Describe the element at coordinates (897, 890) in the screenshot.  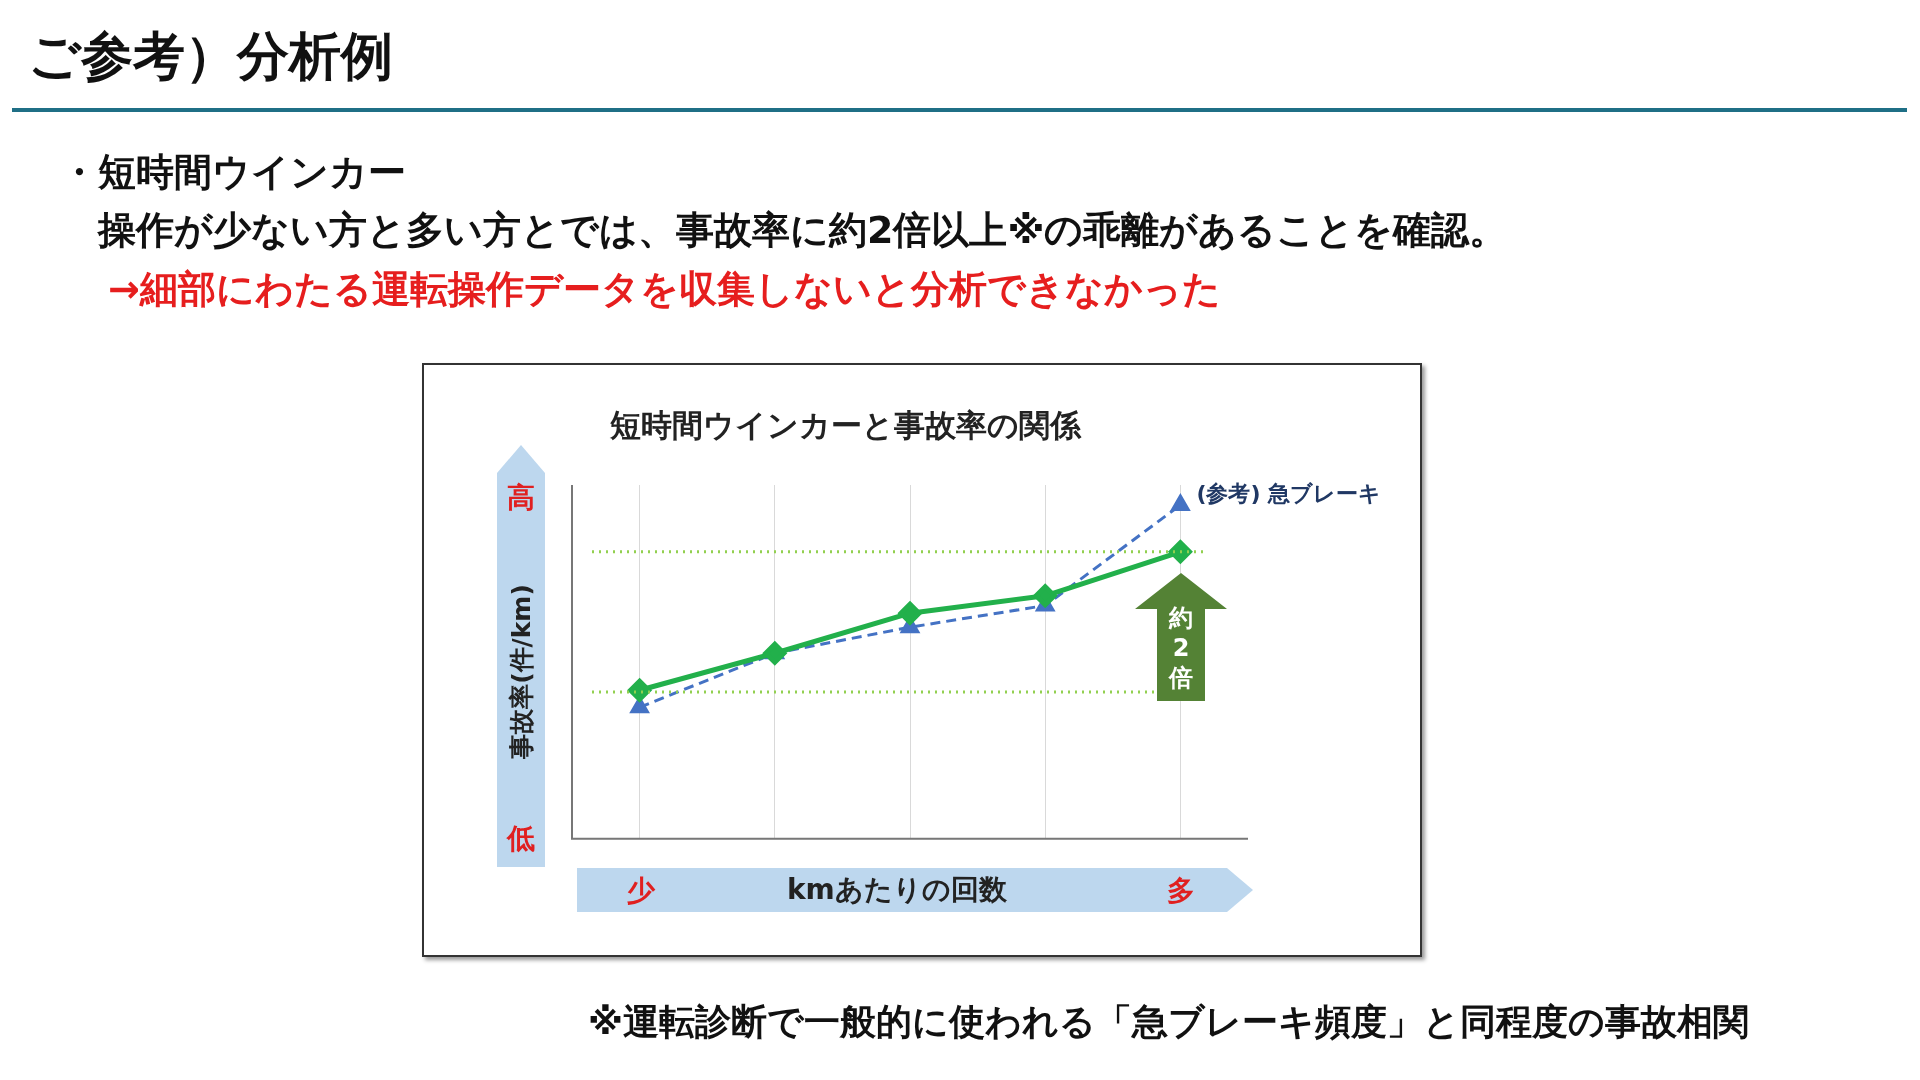
I see `x-axis-title: kmあたりの回数` at that location.